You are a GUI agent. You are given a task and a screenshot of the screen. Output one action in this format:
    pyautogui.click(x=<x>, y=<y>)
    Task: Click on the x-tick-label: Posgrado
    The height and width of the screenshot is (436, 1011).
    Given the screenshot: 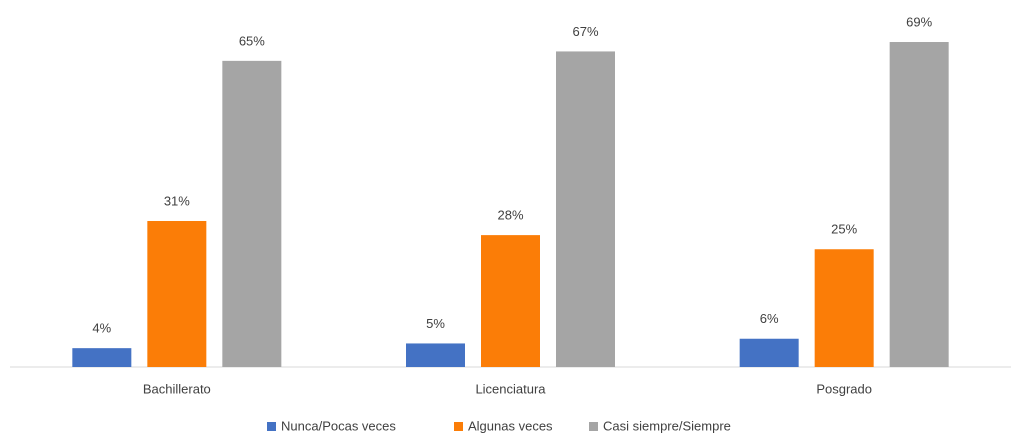 What is the action you would take?
    pyautogui.click(x=844, y=388)
    